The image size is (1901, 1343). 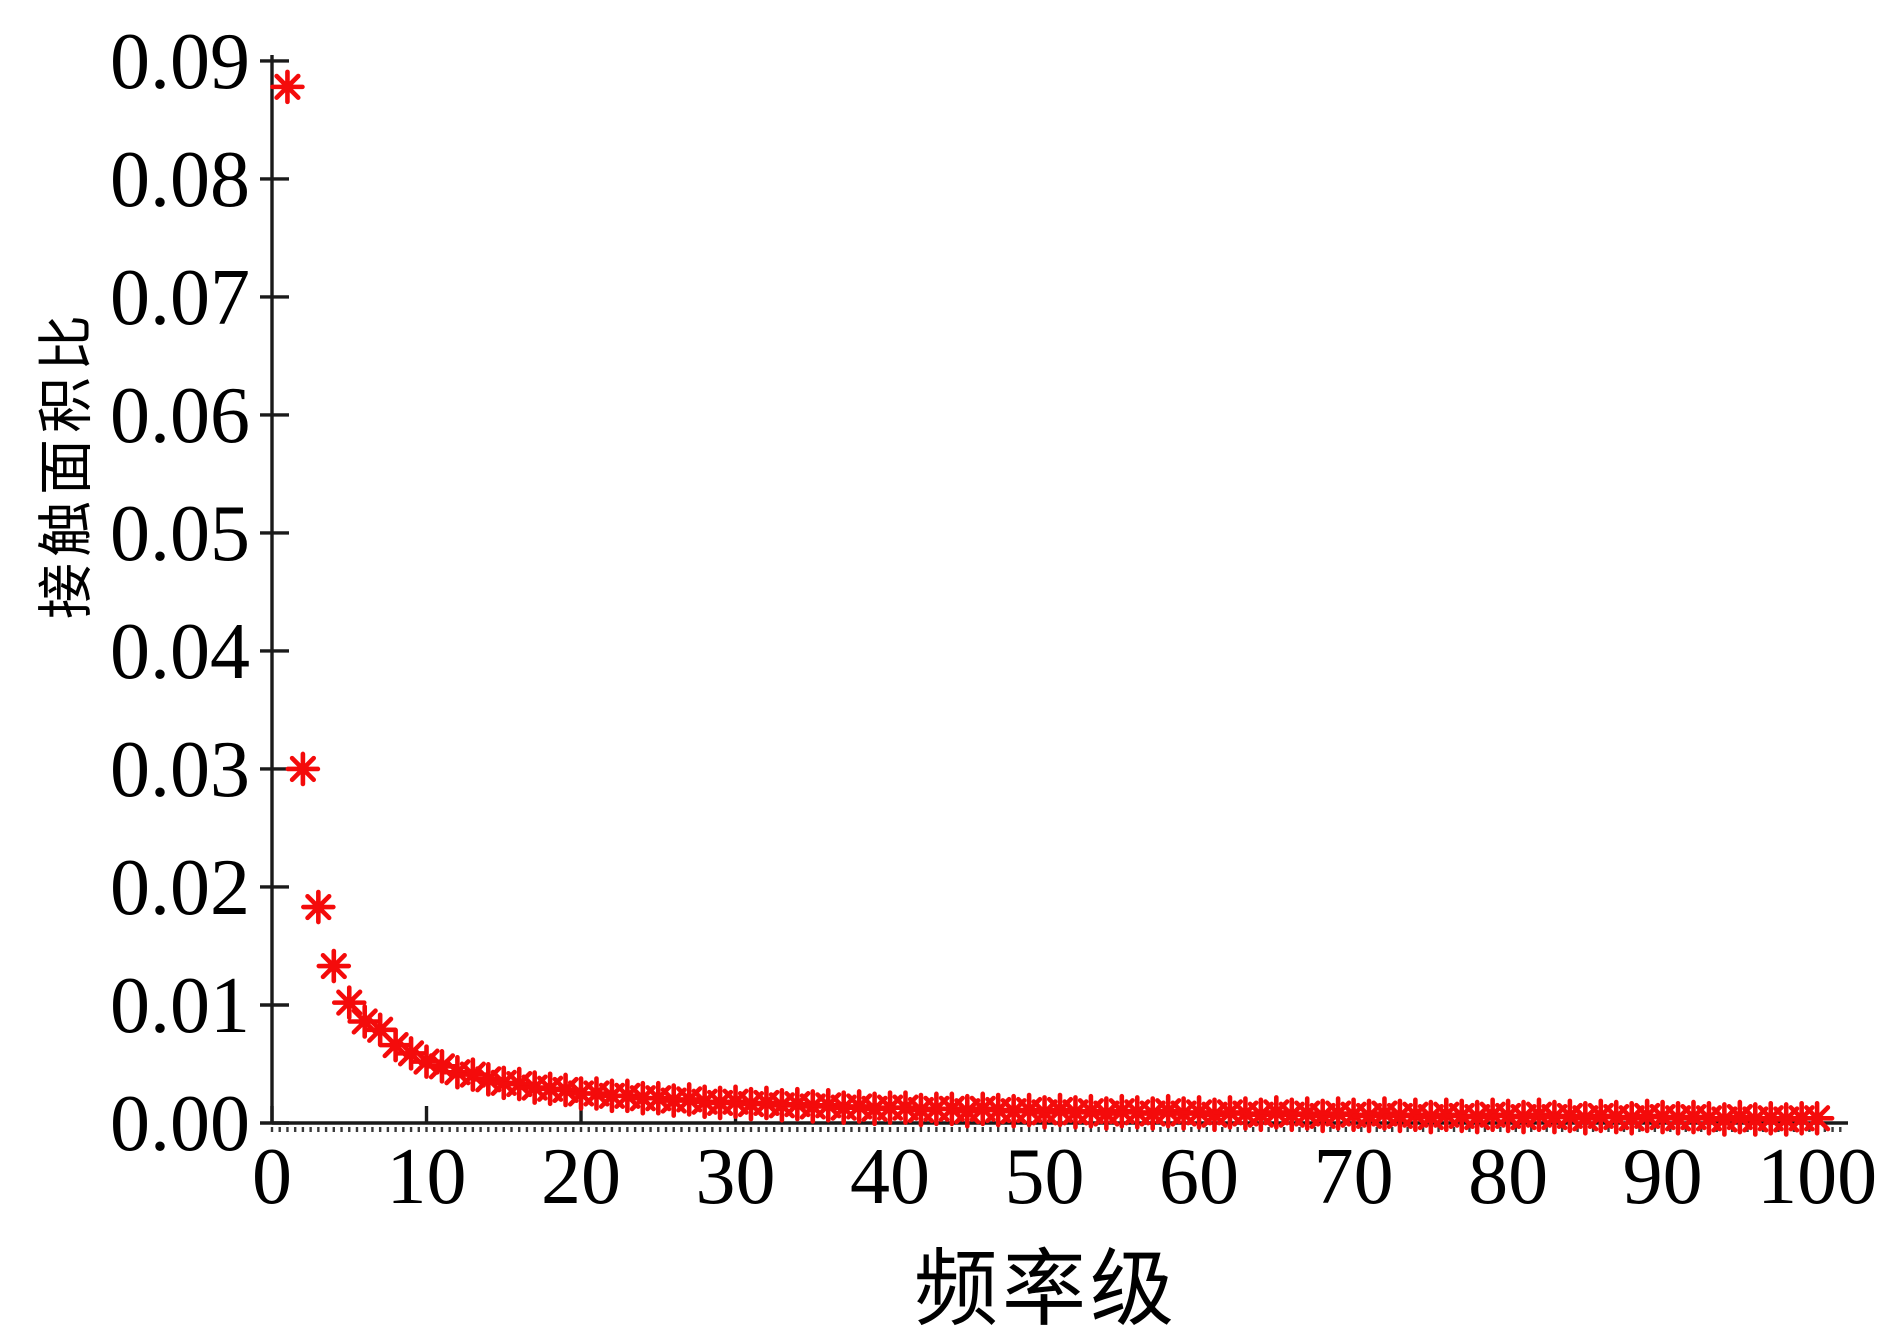 I want to click on x-tick-label: 100, so click(x=1817, y=1177).